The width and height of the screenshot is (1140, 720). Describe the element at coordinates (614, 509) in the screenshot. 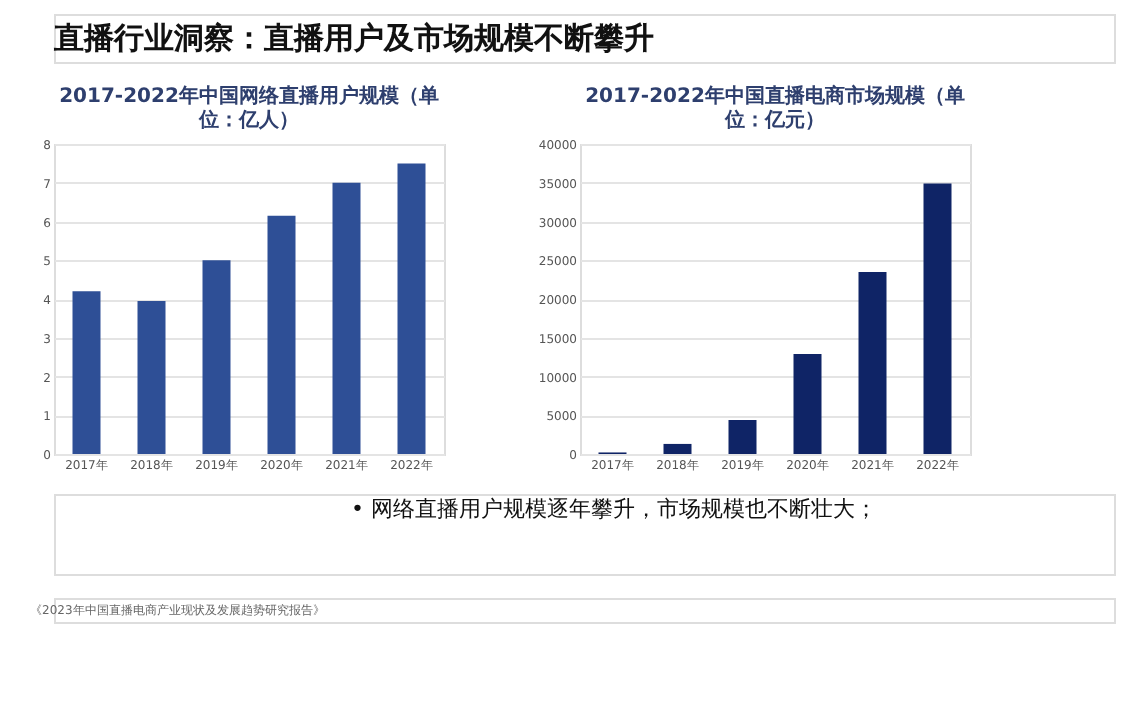

I see `text: • 网络直播用户规模逐年攀升，市场规模也不断壮大；` at that location.